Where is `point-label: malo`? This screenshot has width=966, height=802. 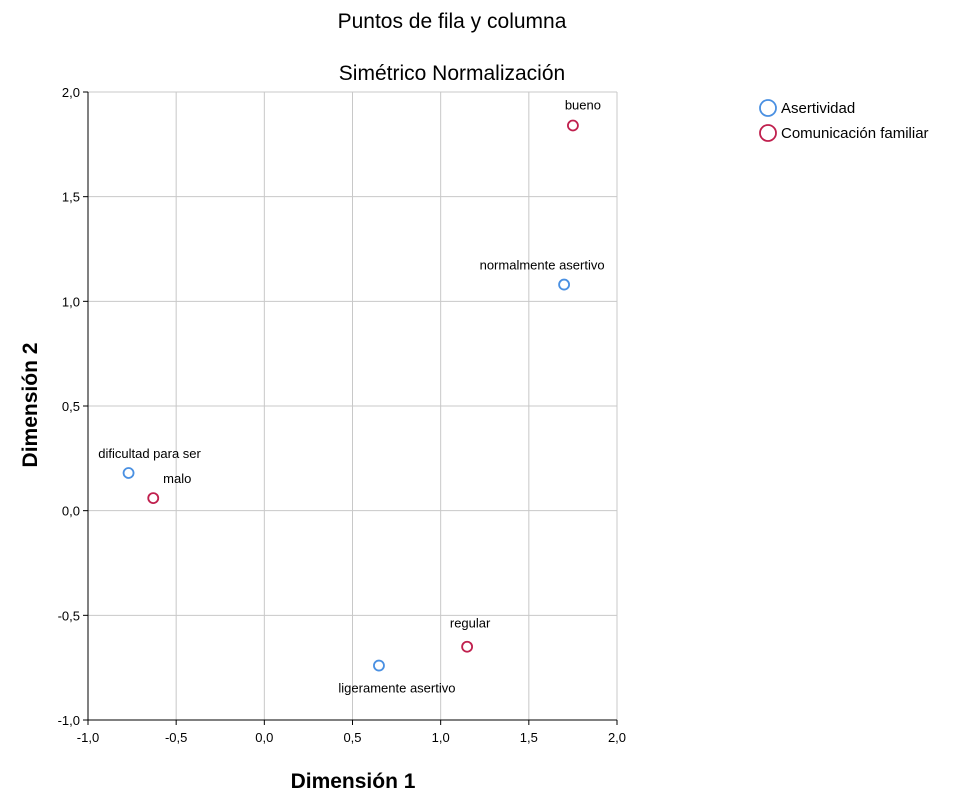 point-label: malo is located at coordinates (177, 478).